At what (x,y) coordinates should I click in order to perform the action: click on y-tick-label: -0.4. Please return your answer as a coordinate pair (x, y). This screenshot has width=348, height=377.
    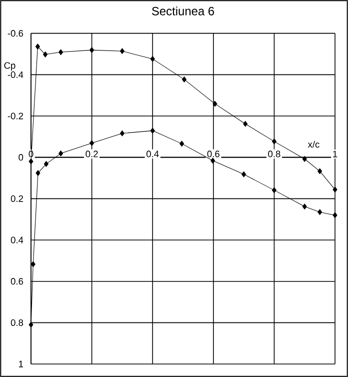
    Looking at the image, I should click on (16, 74).